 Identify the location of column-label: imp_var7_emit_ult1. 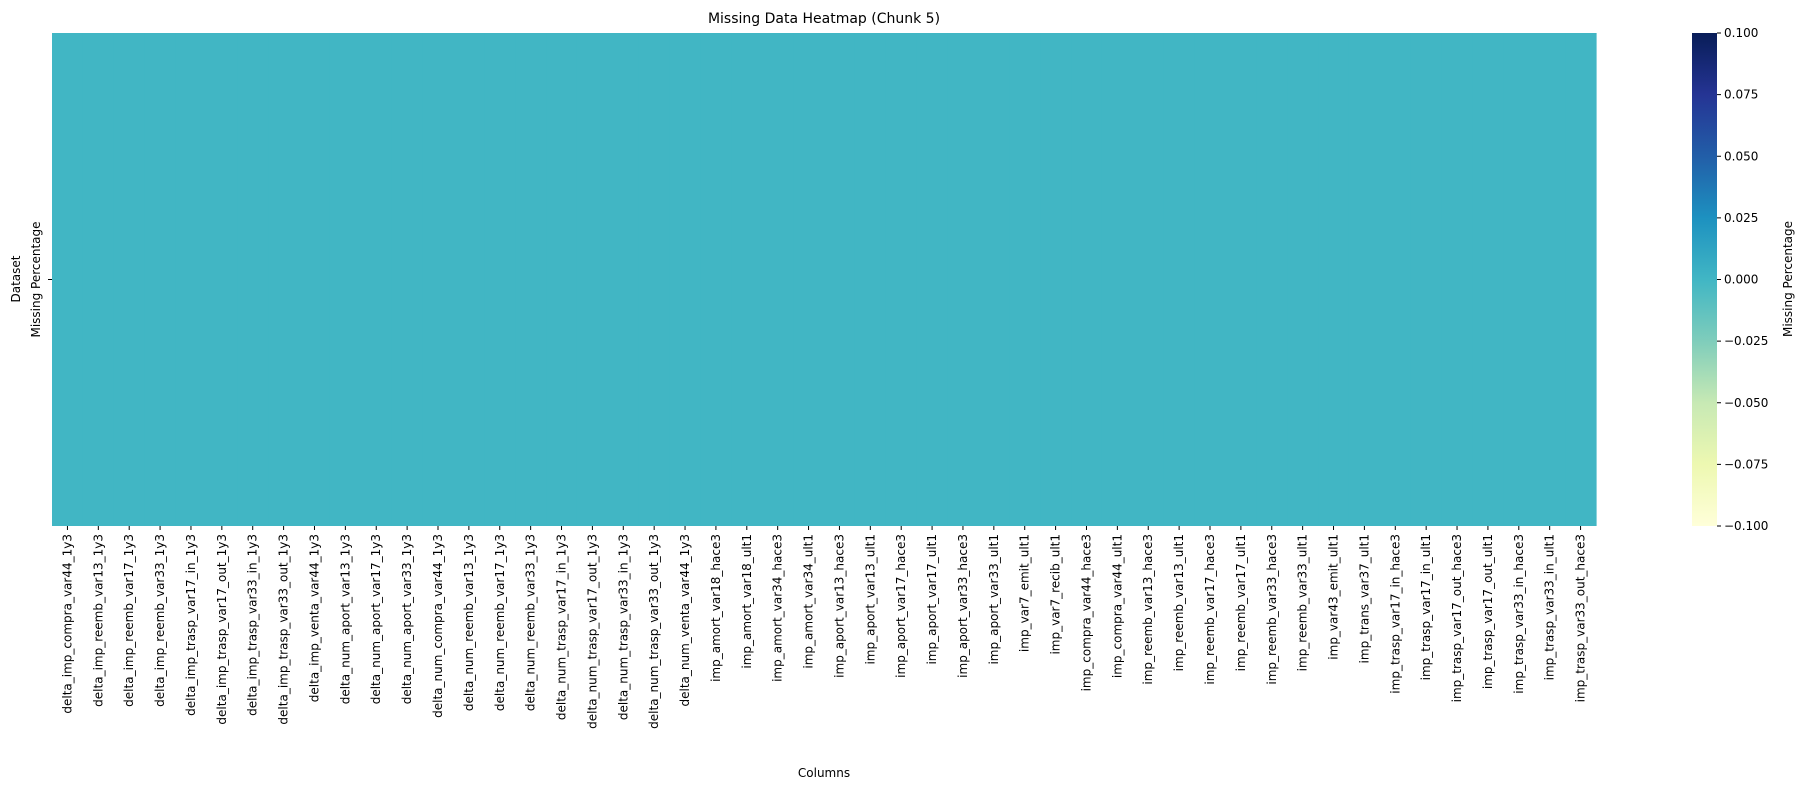
(1025, 593).